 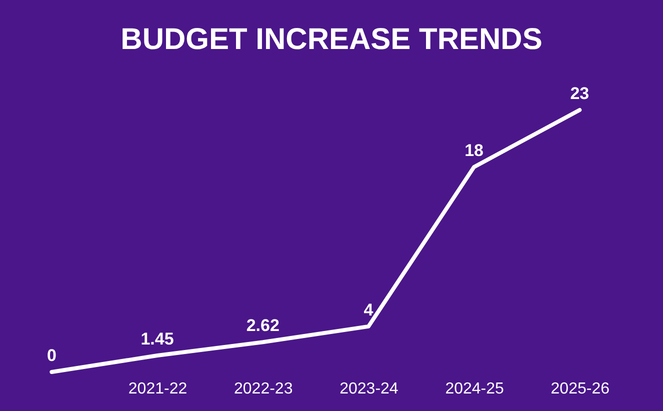 What do you see at coordinates (474, 150) in the screenshot?
I see `data-label: 18` at bounding box center [474, 150].